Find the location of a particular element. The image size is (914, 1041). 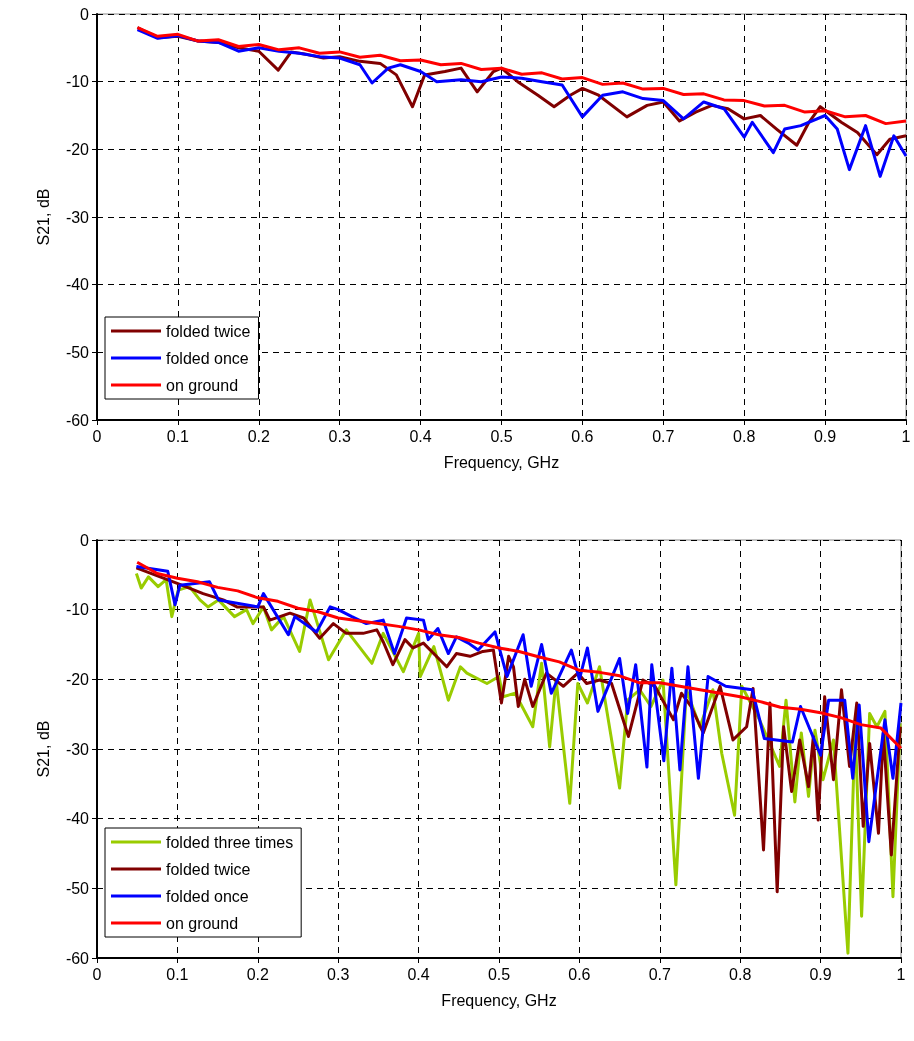

legend-label: folded three times is located at coordinates (230, 842).